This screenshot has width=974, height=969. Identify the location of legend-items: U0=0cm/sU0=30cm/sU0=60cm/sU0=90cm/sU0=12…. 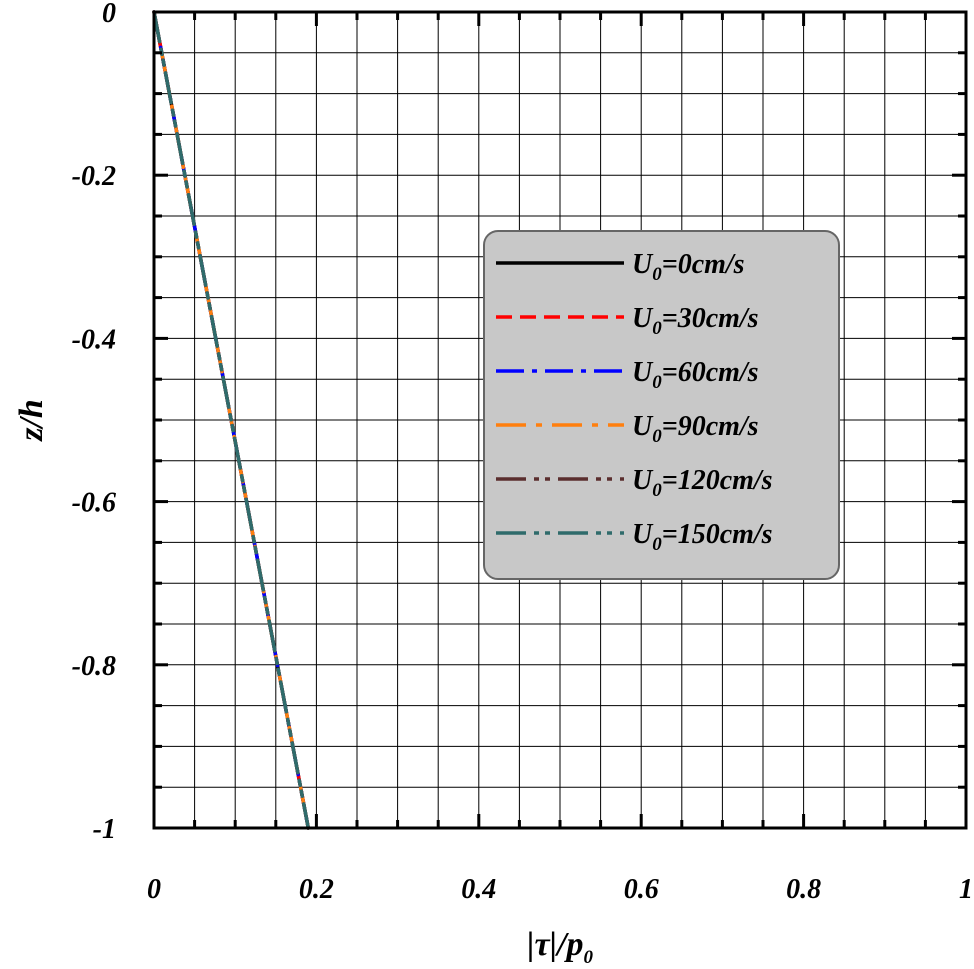
(634, 402).